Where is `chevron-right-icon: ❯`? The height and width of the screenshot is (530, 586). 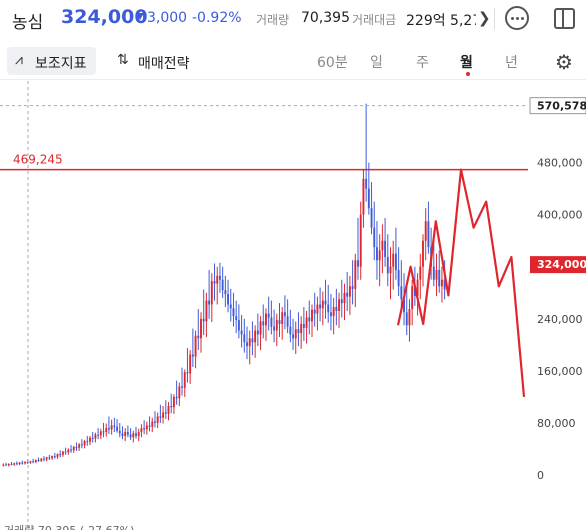 chevron-right-icon: ❯ is located at coordinates (484, 18).